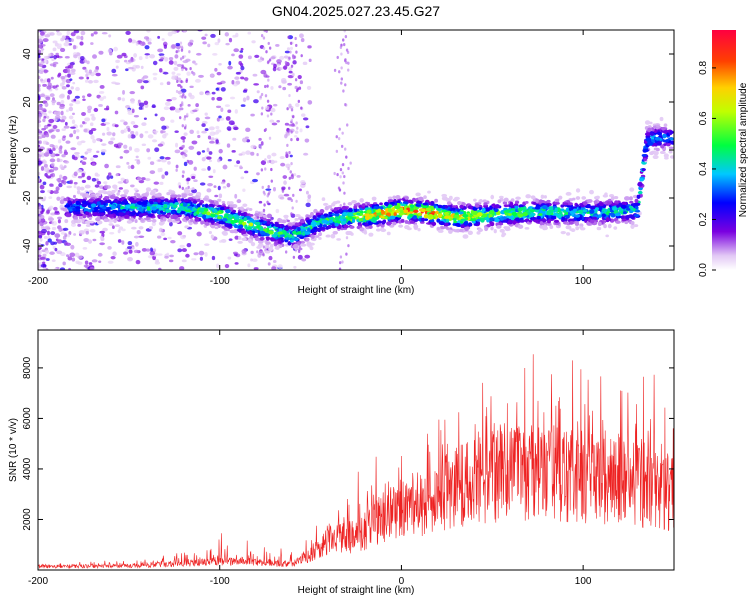 The height and width of the screenshot is (605, 750). I want to click on x-tick-label: 0, so click(402, 581).